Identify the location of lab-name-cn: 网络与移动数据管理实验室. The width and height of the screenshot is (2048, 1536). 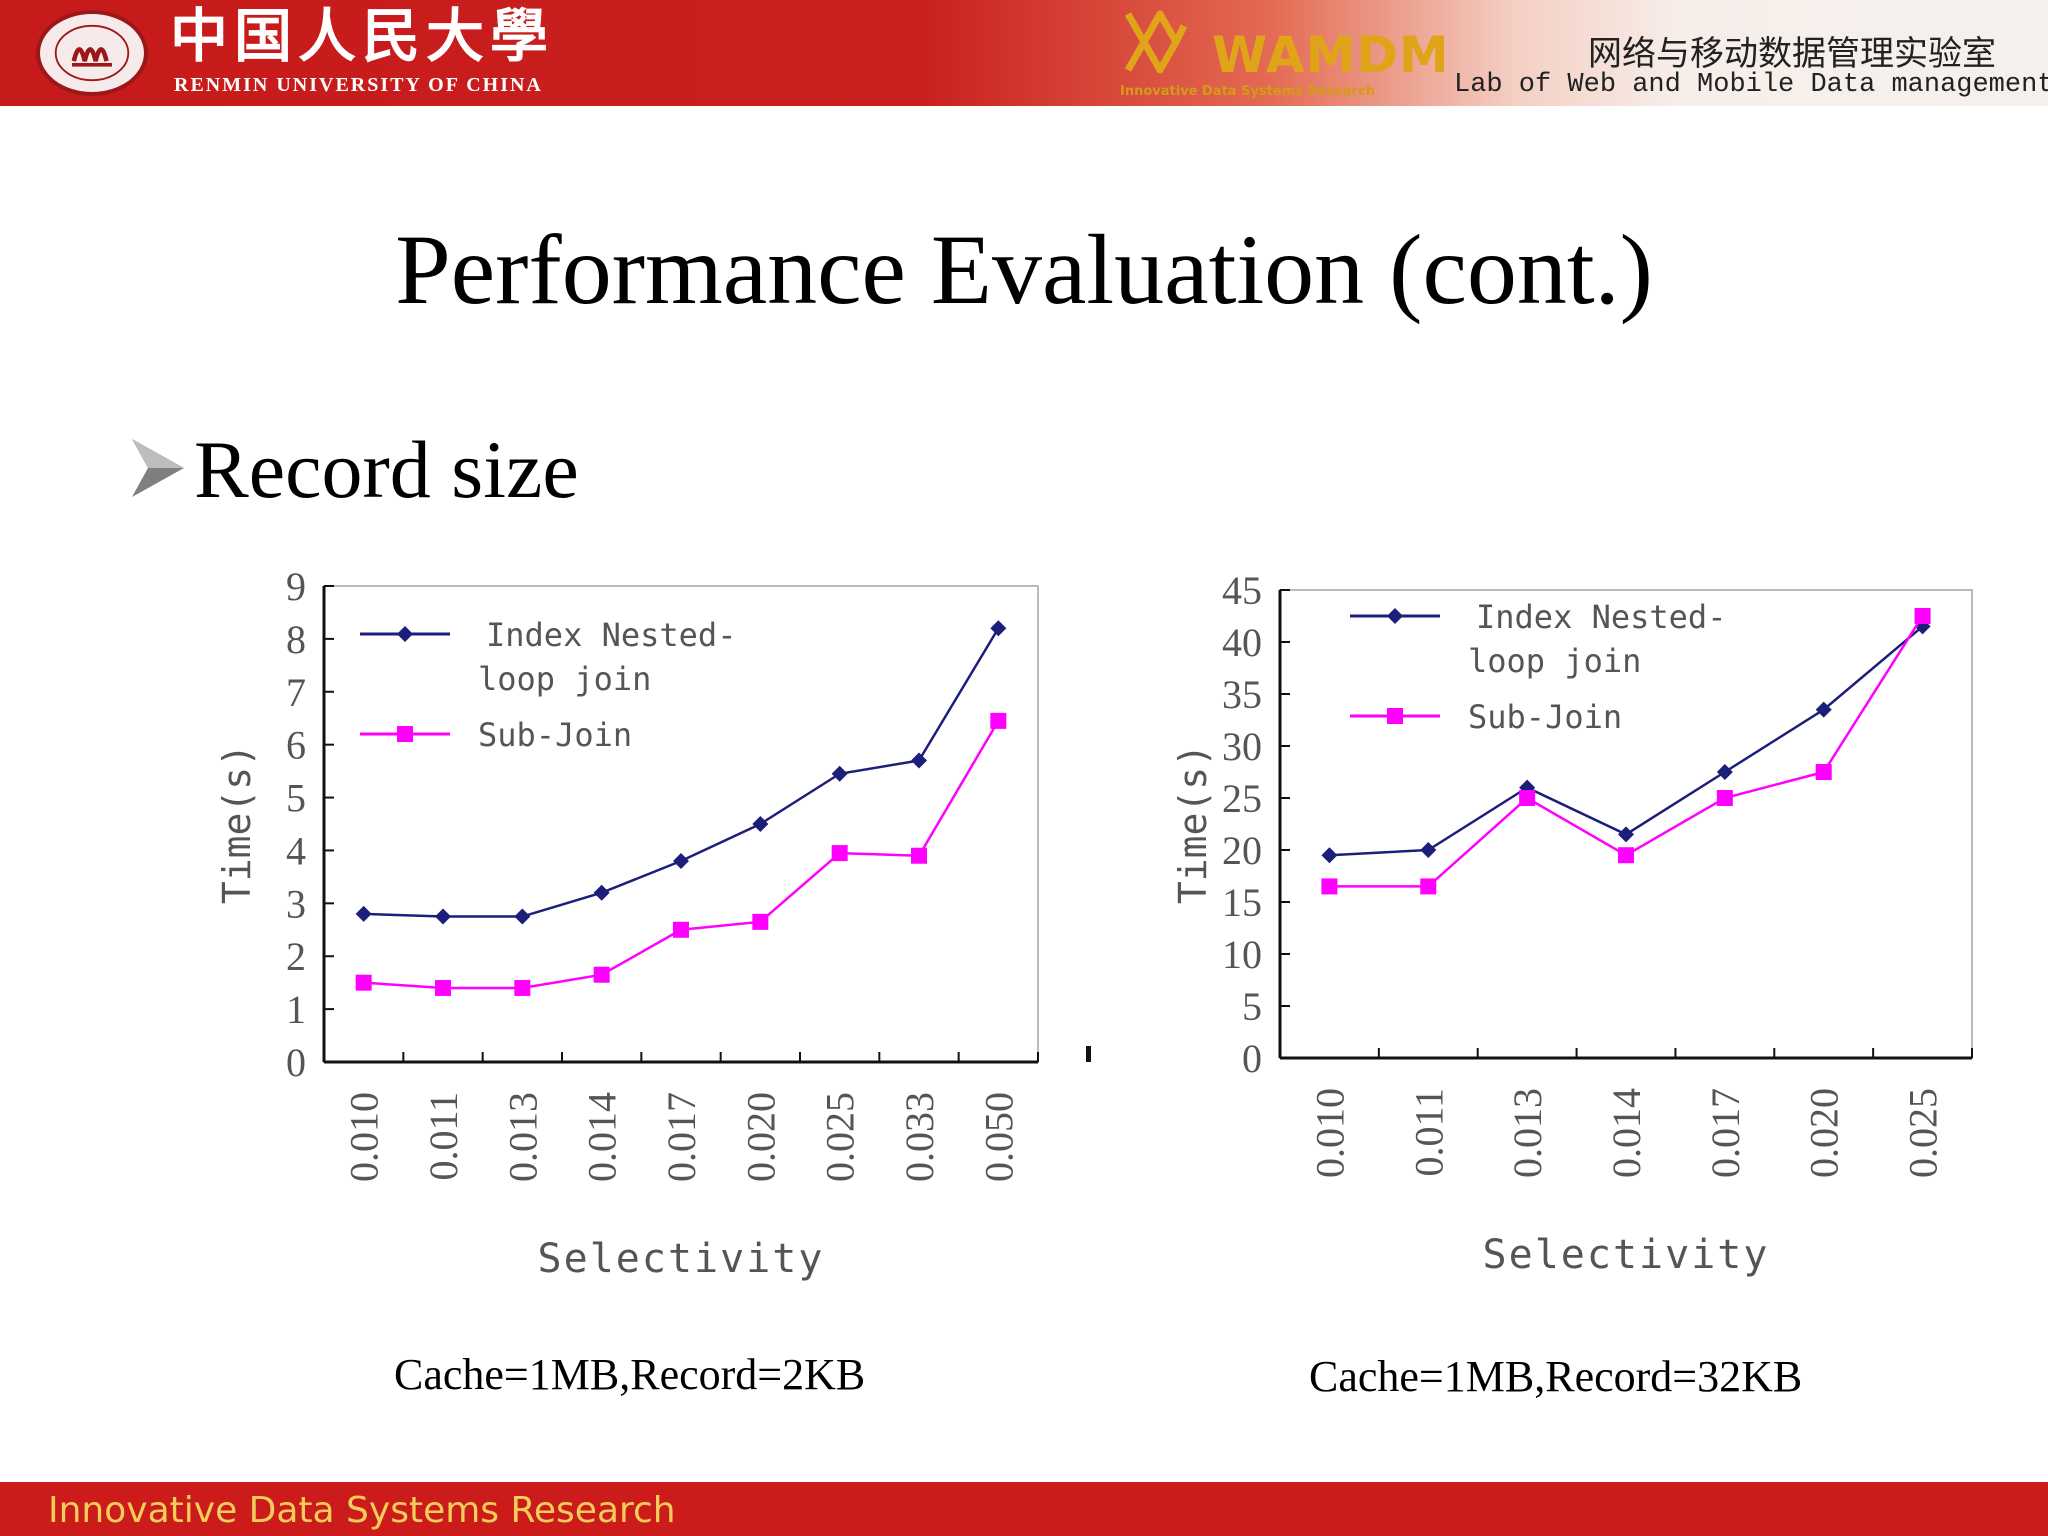
(1792, 54).